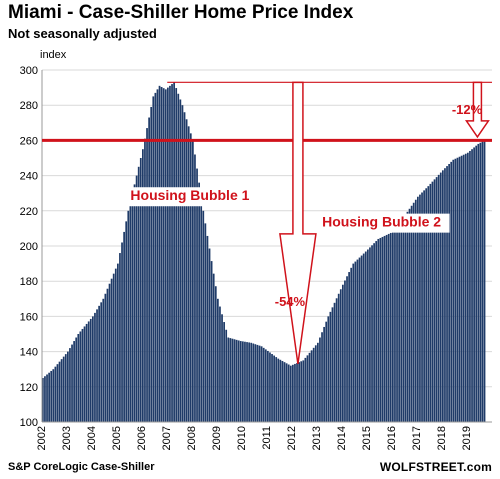  Describe the element at coordinates (117, 438) in the screenshot. I see `x-tick-label: 2005` at that location.